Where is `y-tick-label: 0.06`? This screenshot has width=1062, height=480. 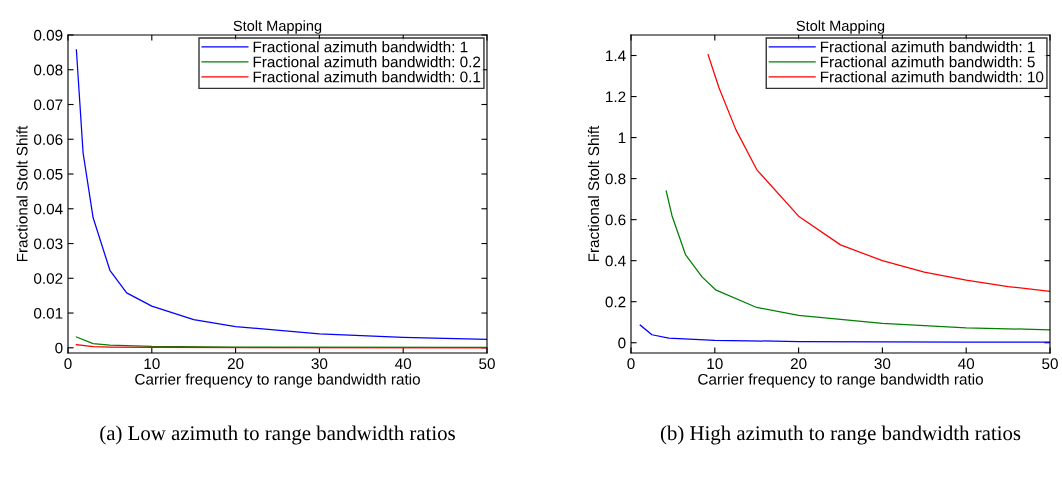
y-tick-label: 0.06 is located at coordinates (48, 139).